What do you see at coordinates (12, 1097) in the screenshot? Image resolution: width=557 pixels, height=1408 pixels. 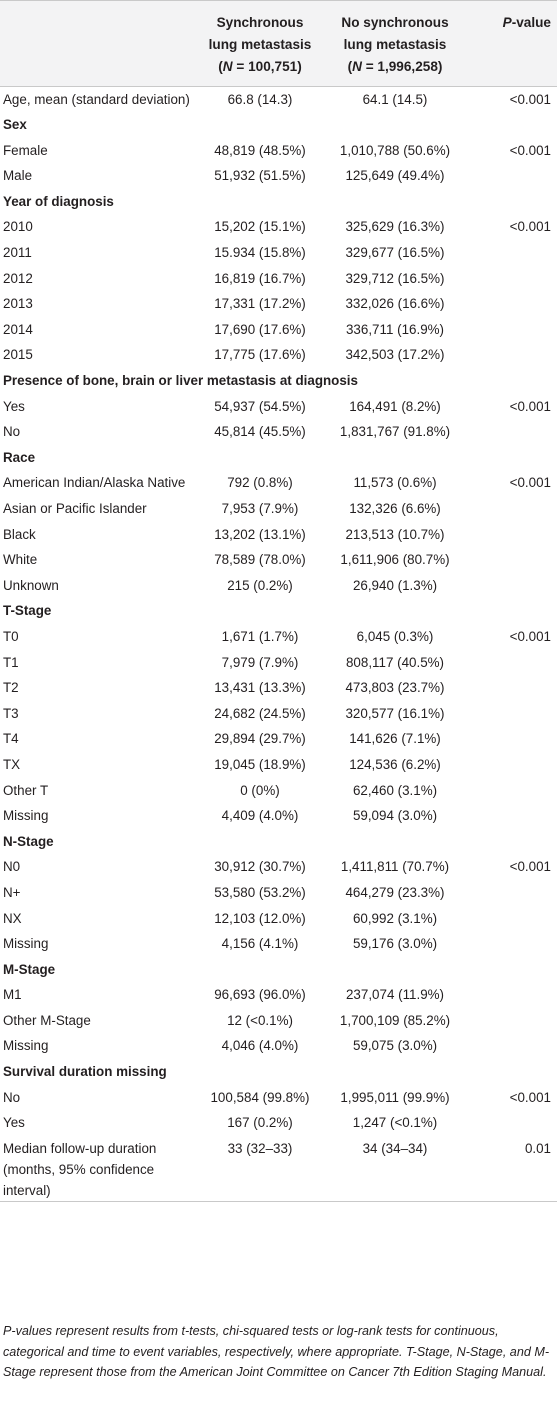 I see `row-label: No` at bounding box center [12, 1097].